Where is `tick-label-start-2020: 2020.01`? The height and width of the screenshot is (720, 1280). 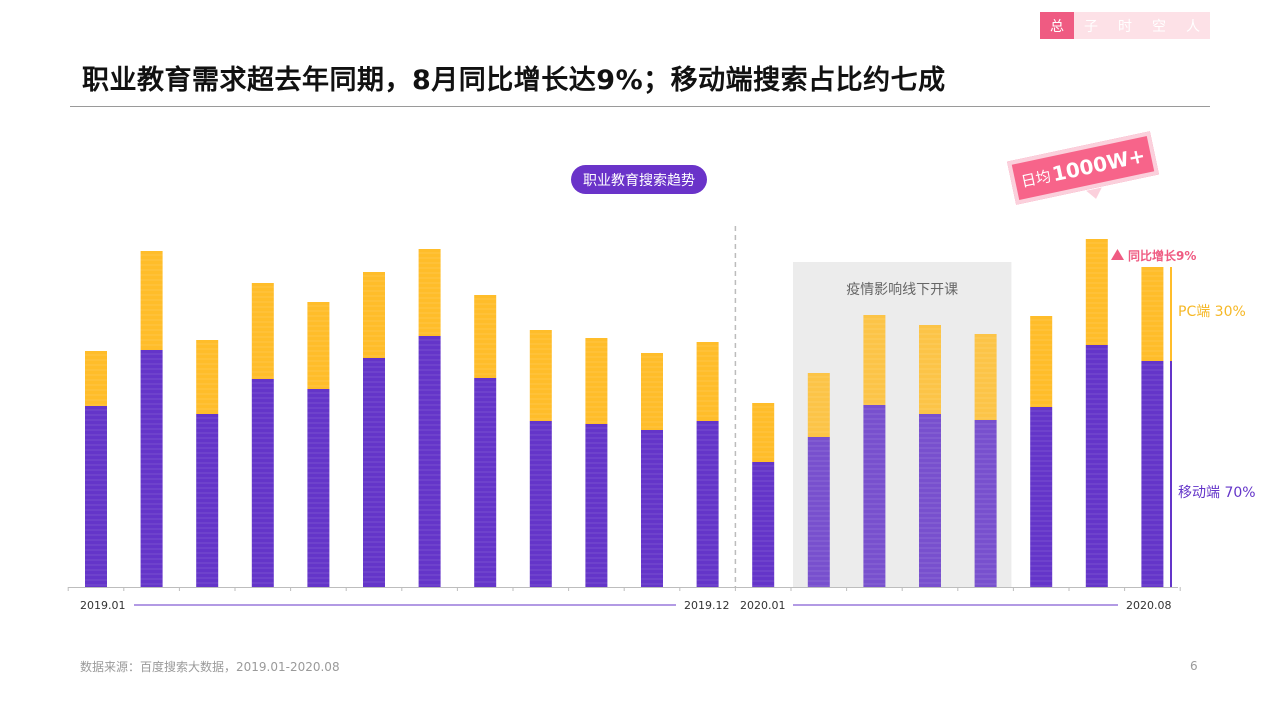
tick-label-start-2020: 2020.01 is located at coordinates (763, 605).